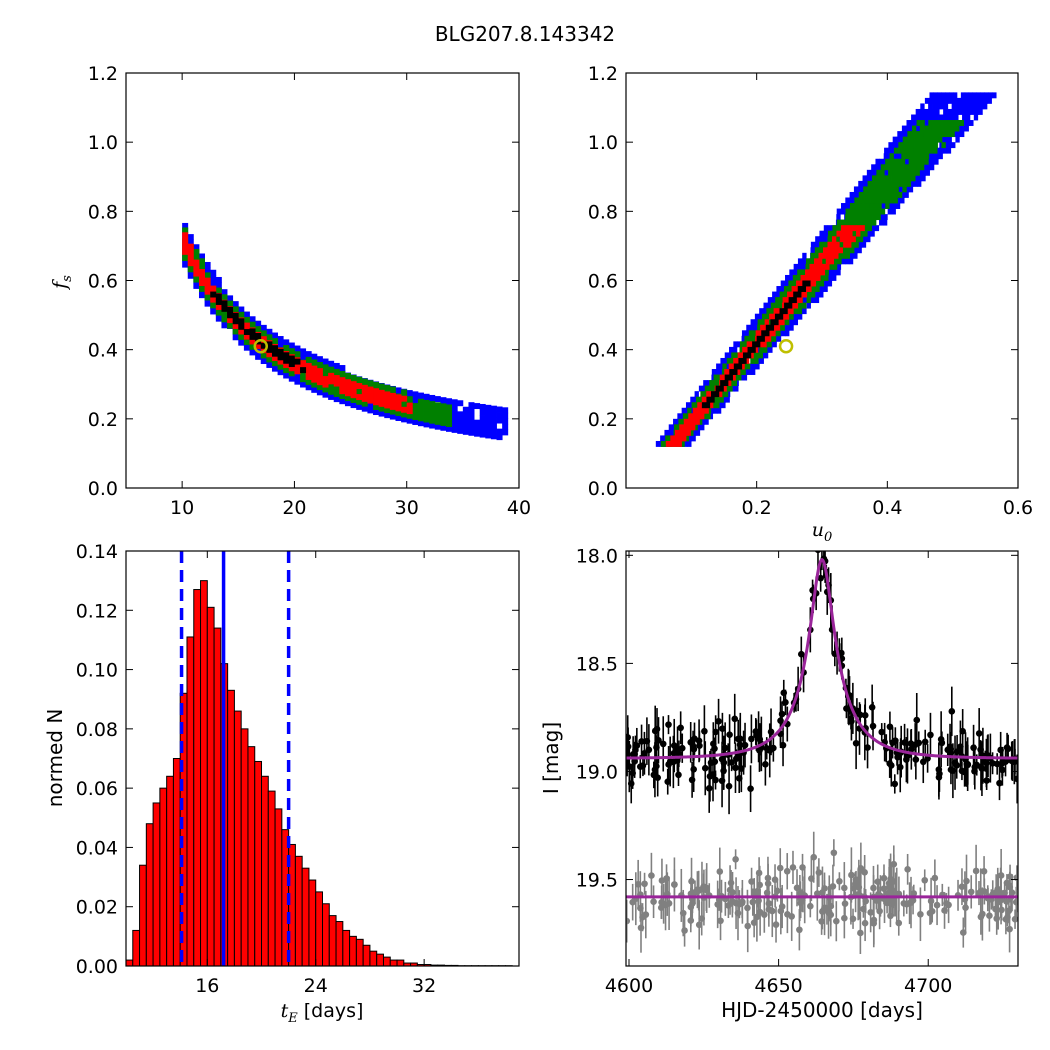 This screenshot has width=1050, height=1050. What do you see at coordinates (603, 74) in the screenshot?
I see `y-tick-label: 1.2` at bounding box center [603, 74].